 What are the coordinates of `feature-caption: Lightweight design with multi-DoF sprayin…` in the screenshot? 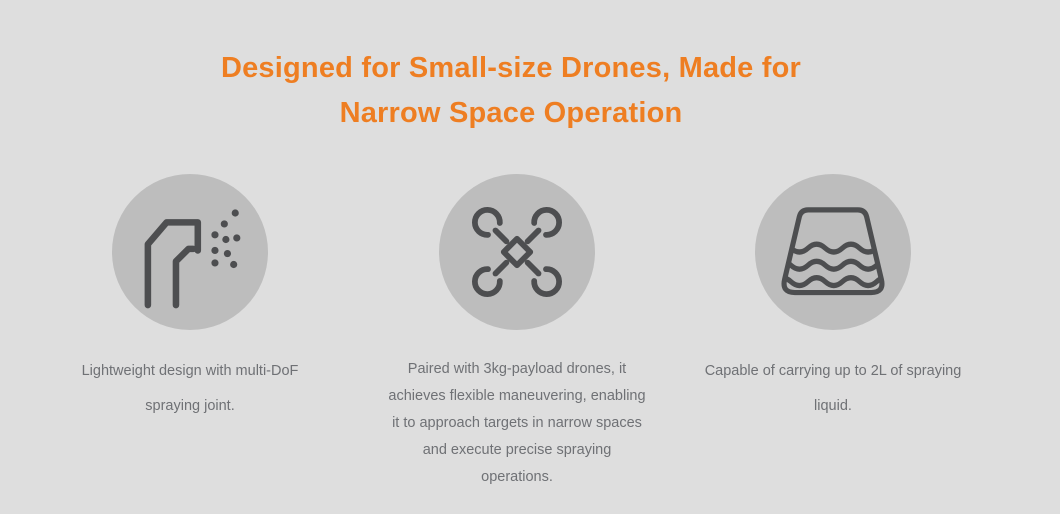 It's located at (190, 389).